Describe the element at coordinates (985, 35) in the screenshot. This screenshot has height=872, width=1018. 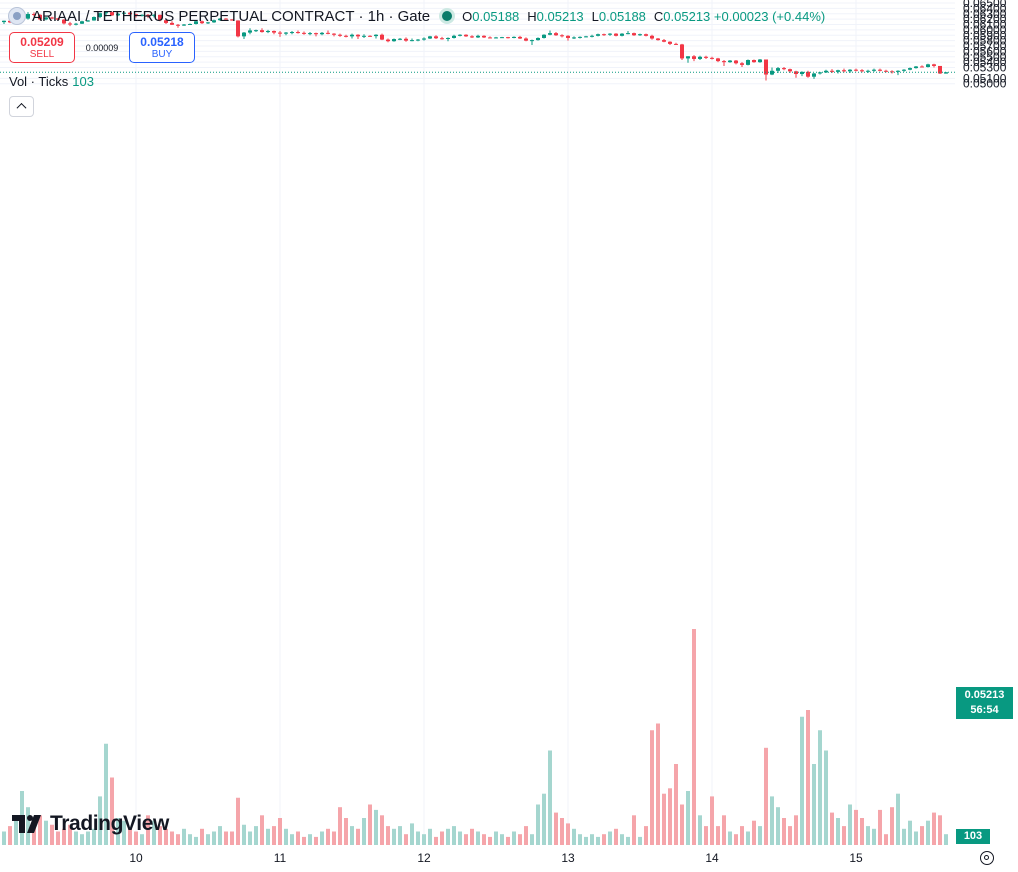
I see `price-tick-label: 0.05900` at that location.